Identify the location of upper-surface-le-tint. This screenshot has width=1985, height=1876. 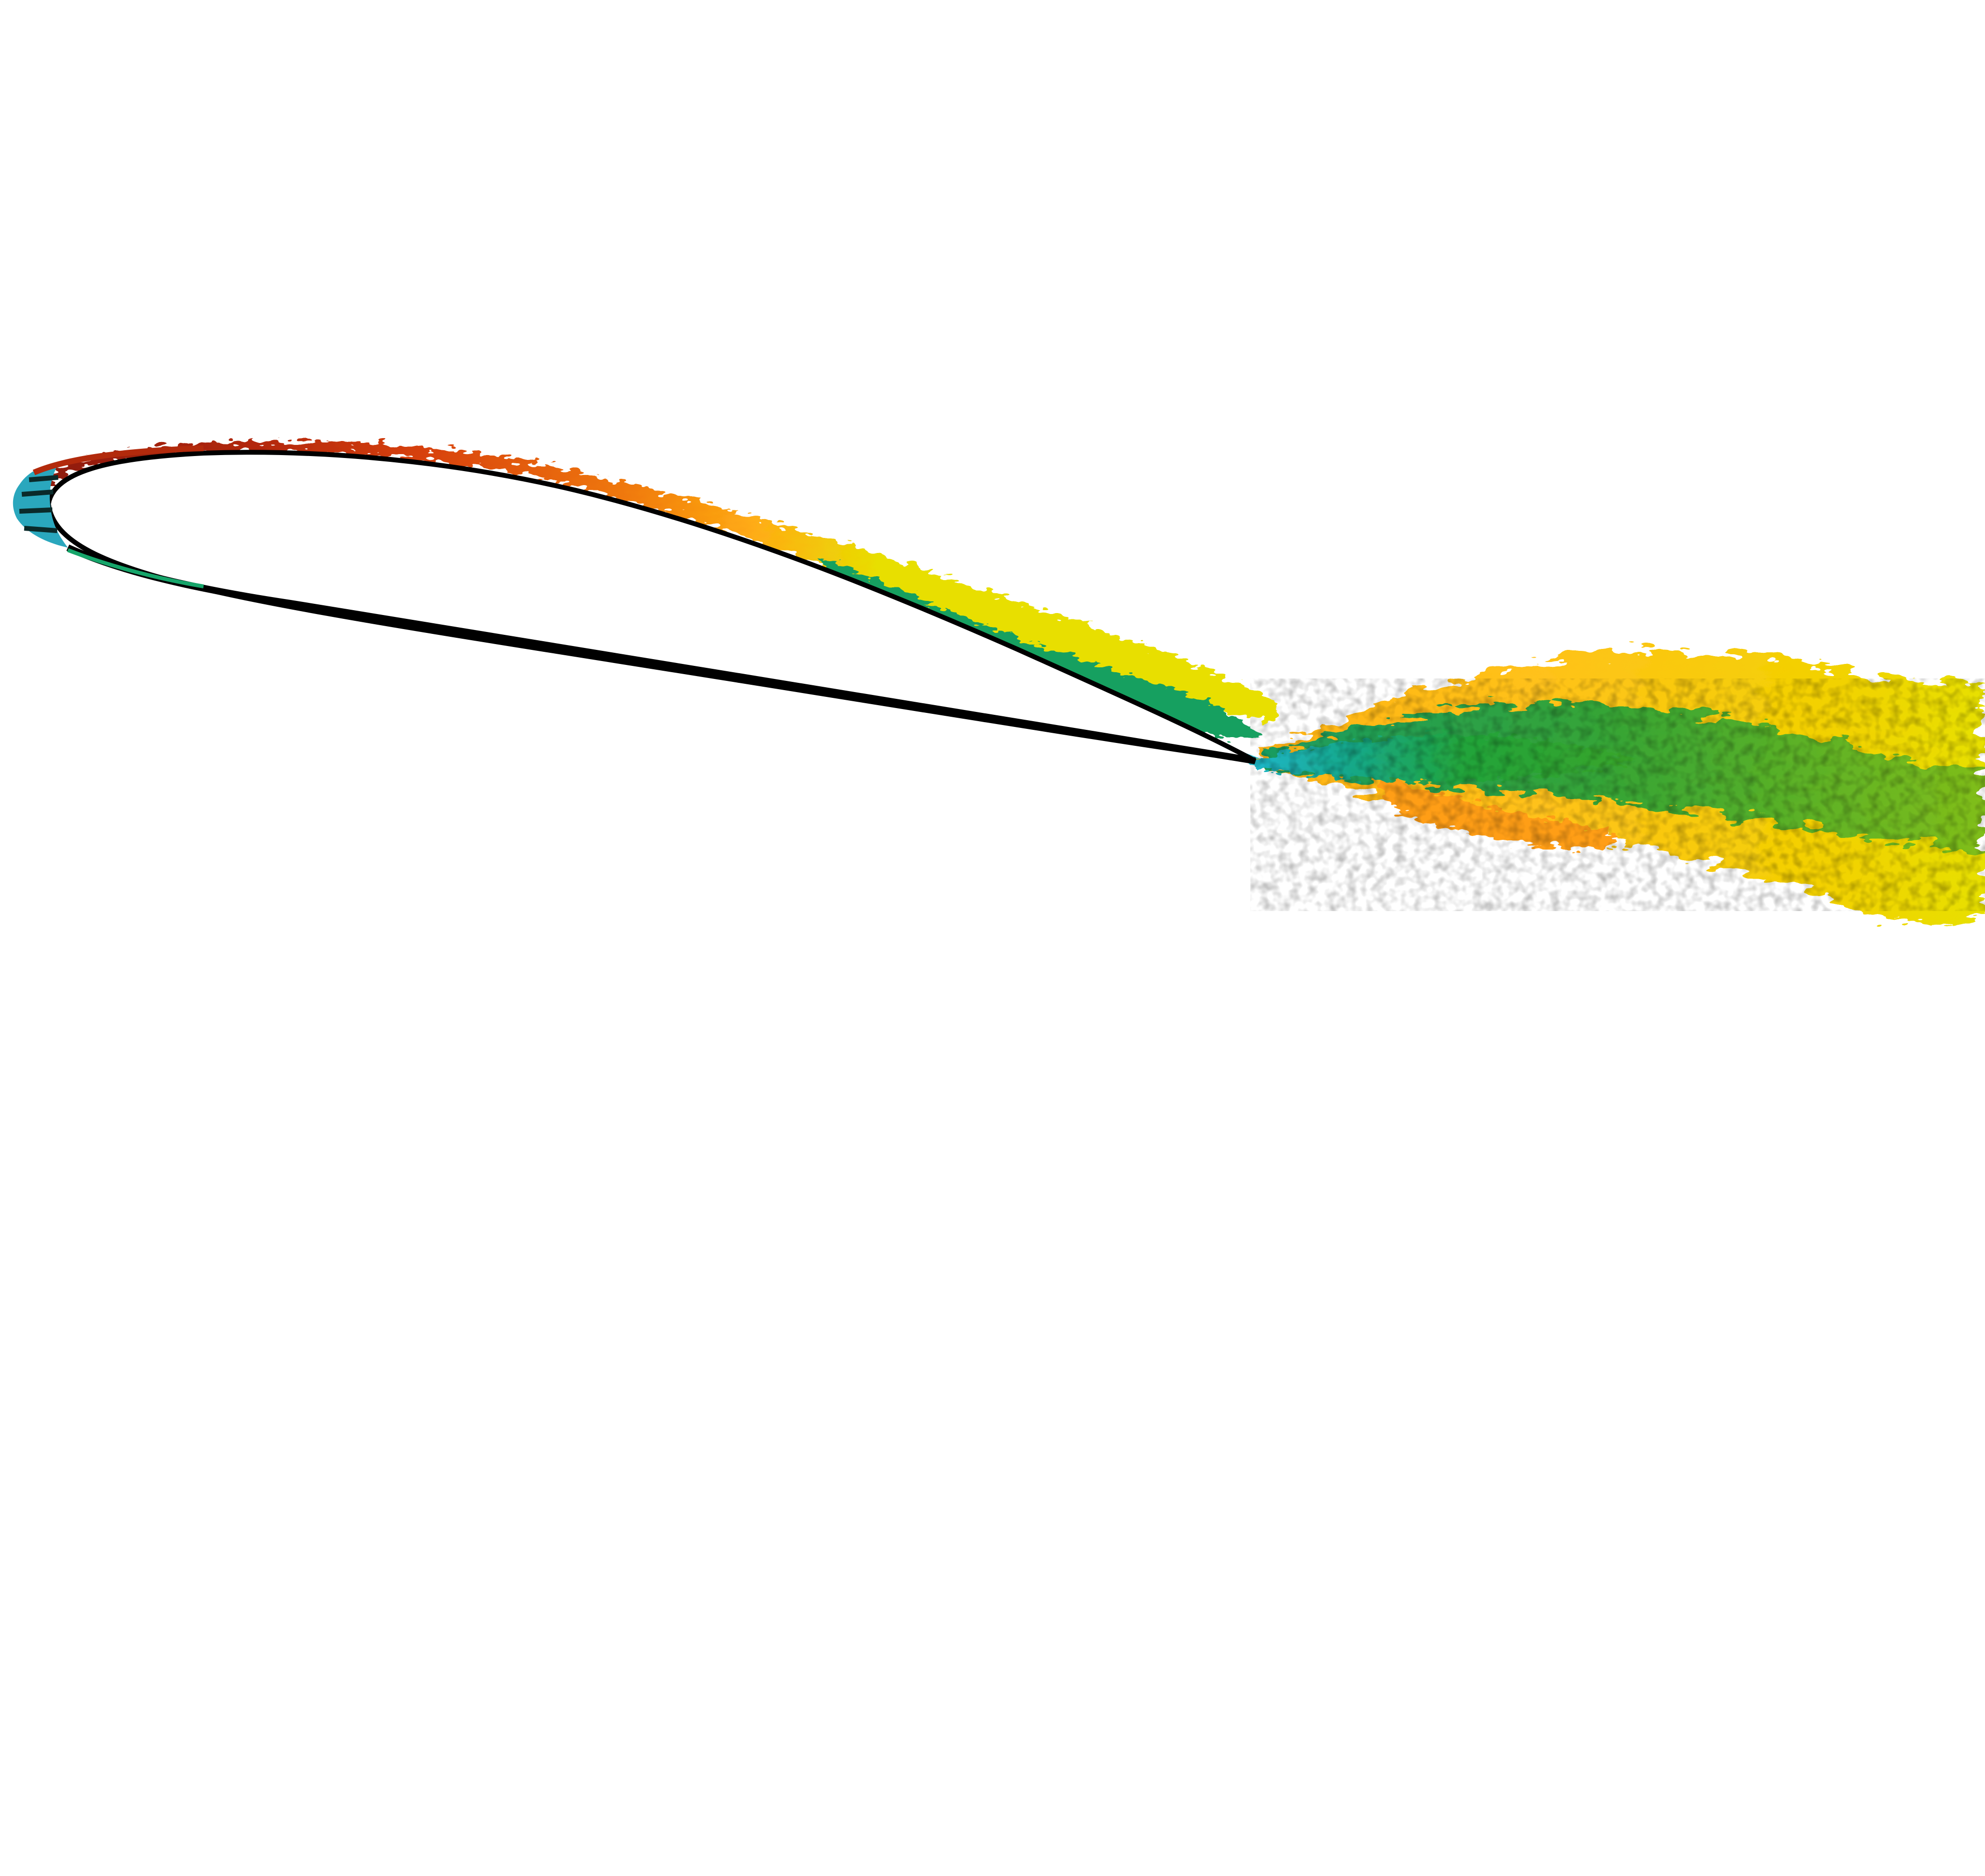
(118, 460).